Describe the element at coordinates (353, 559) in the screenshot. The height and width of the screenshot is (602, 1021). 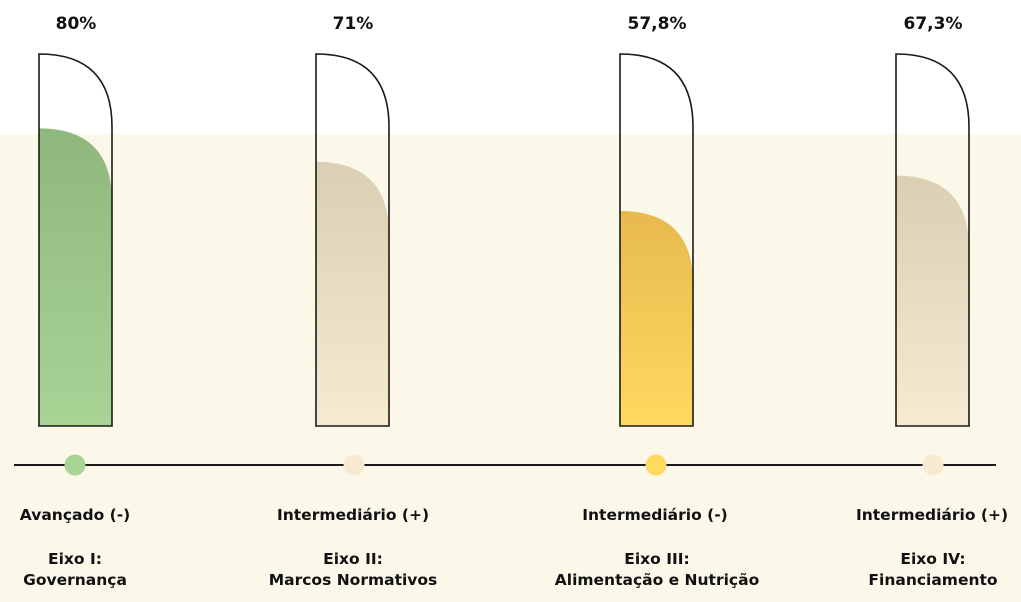
I see `axis-number-label: Eixo II:` at that location.